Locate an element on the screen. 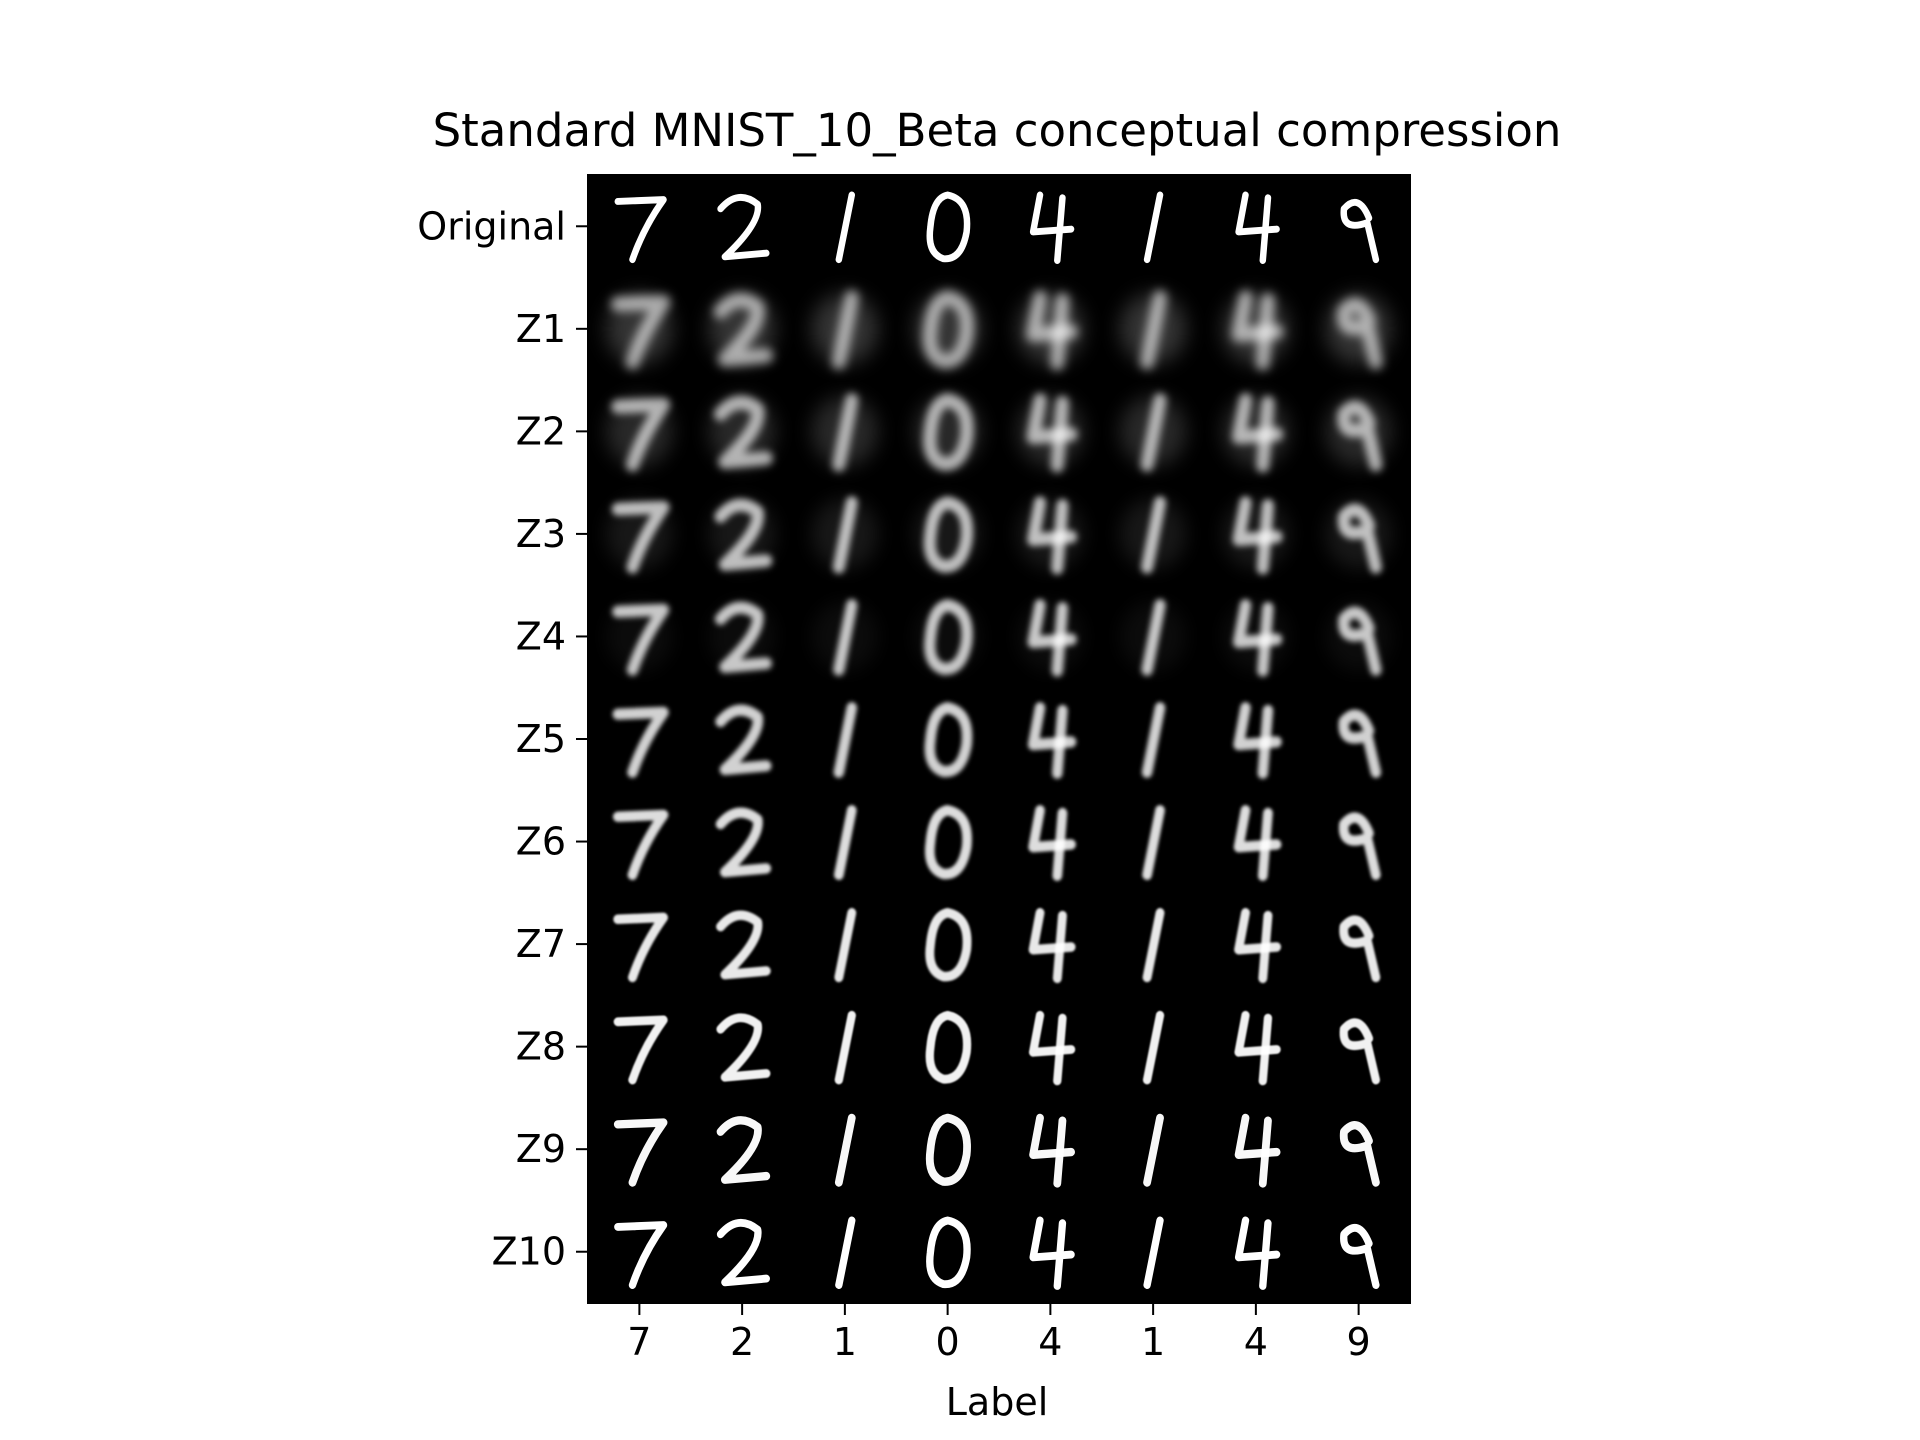 The image size is (1920, 1440). y-tick-label: Z6 is located at coordinates (541, 842).